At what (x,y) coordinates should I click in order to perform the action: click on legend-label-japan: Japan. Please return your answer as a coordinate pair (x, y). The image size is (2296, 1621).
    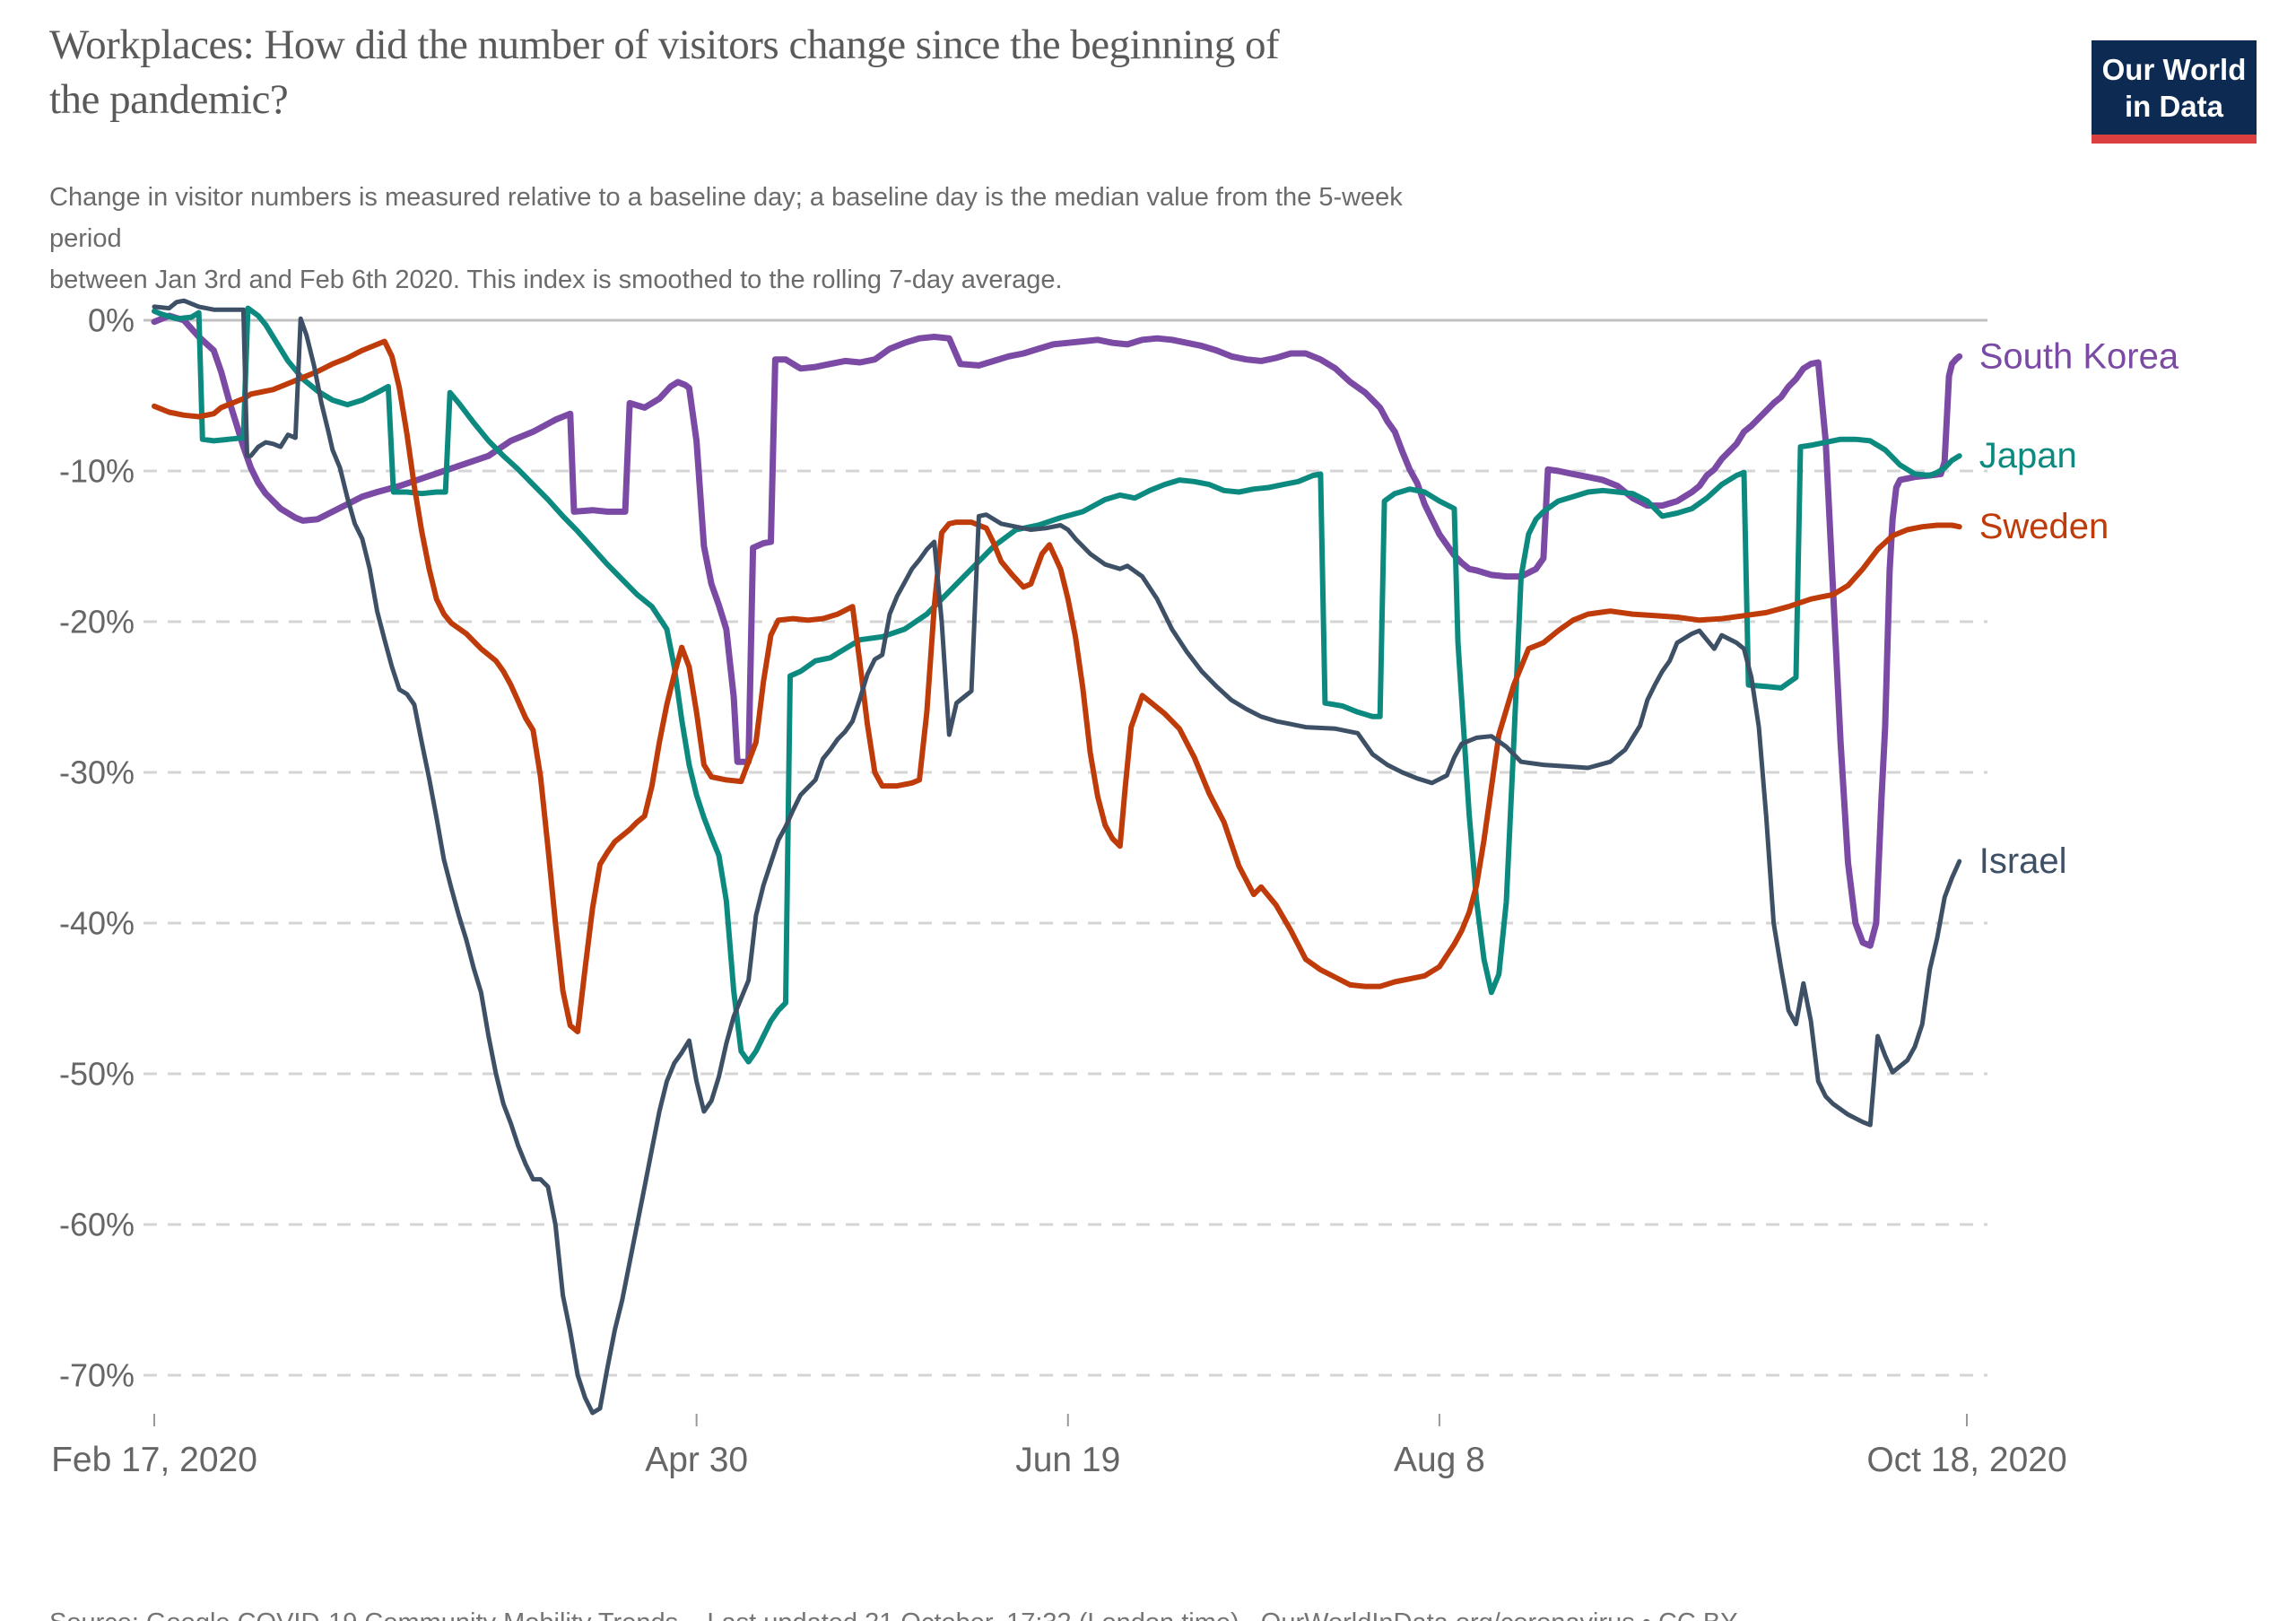
    Looking at the image, I should click on (2028, 455).